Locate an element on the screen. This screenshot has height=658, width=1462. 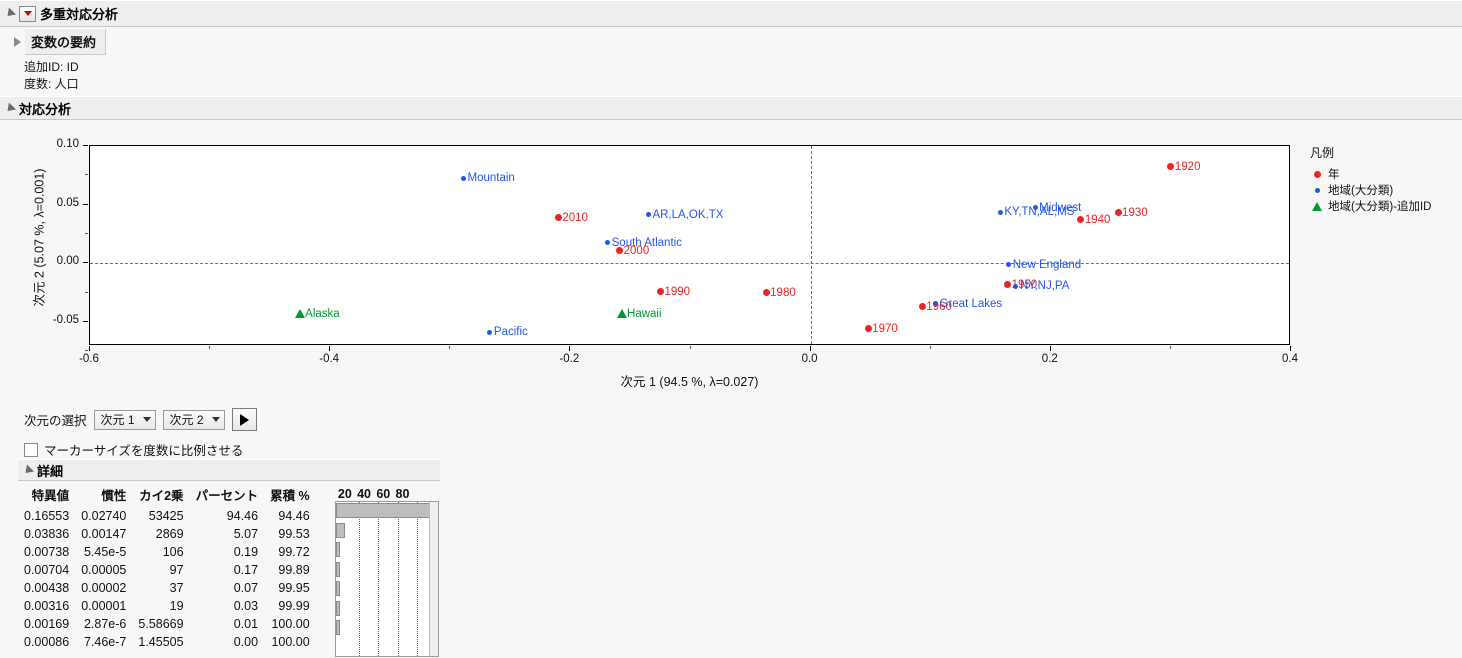
cell-percent: 0.00 is located at coordinates (246, 642).